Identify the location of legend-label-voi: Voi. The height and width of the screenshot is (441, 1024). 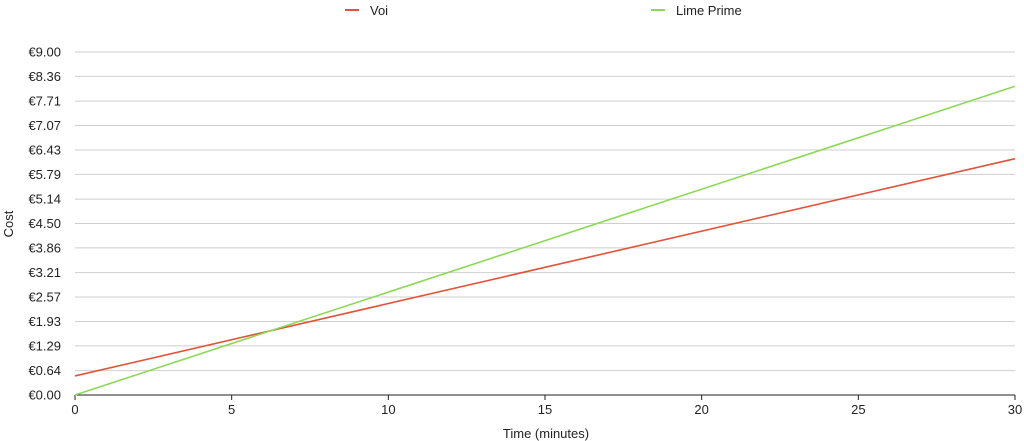
(379, 10).